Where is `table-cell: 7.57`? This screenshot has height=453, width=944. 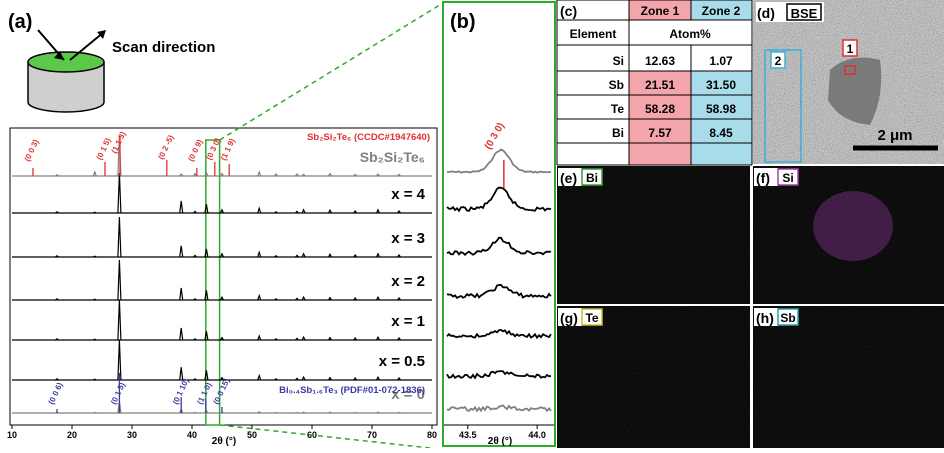
table-cell: 7.57 is located at coordinates (660, 133).